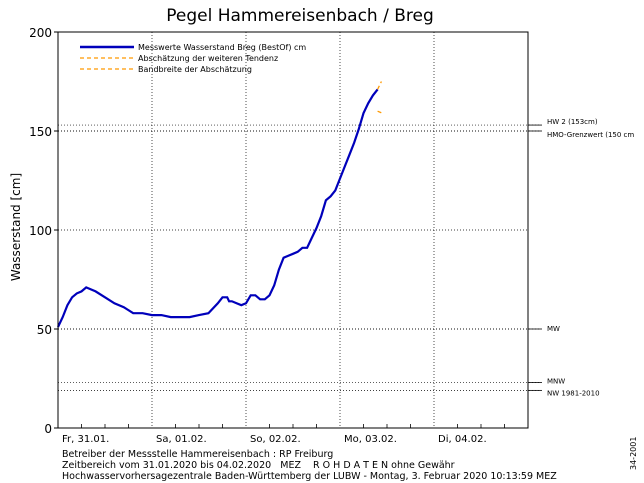 This screenshot has height=483, width=644. I want to click on x-tick-label-2: So, 02.02., so click(275, 439).